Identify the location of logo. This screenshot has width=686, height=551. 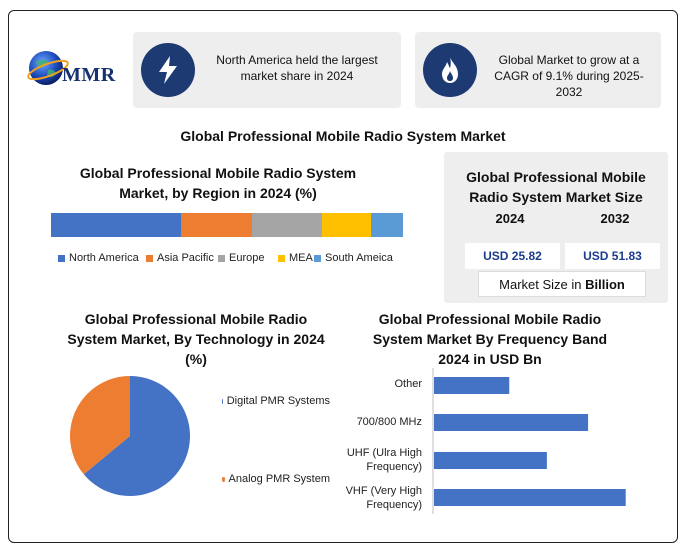
(76, 68).